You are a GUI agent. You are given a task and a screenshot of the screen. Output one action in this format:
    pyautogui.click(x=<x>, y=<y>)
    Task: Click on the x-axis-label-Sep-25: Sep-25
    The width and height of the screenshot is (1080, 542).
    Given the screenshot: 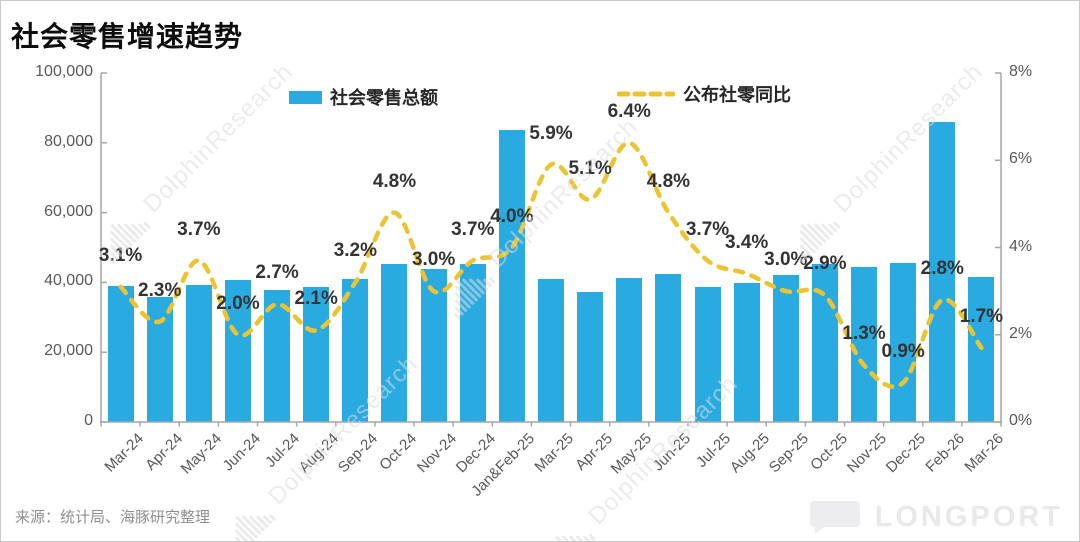 What is the action you would take?
    pyautogui.click(x=788, y=453)
    